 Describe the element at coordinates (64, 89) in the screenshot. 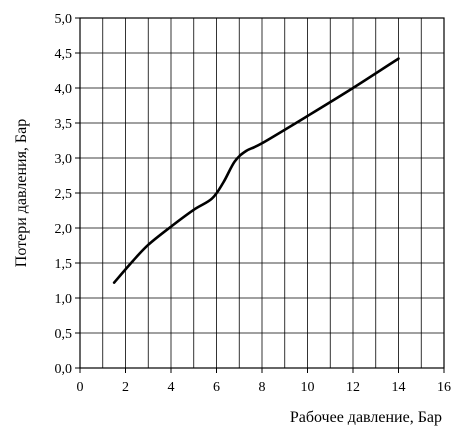

I see `y-tick-label: 4,0` at that location.